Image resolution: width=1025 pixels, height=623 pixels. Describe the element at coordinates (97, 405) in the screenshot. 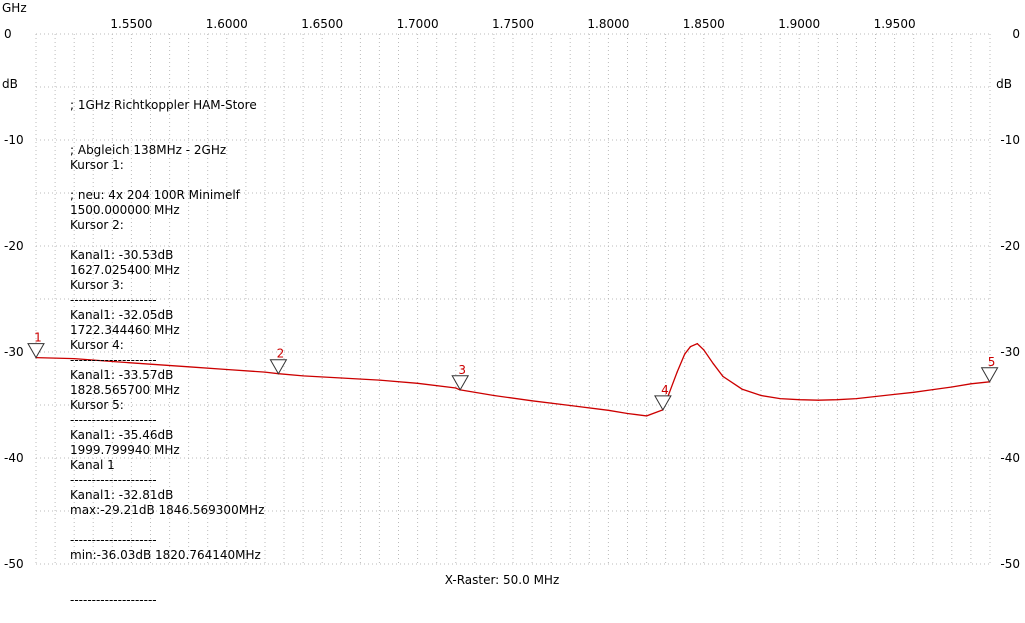

I see `cursor-title: Kursor 5:` at that location.